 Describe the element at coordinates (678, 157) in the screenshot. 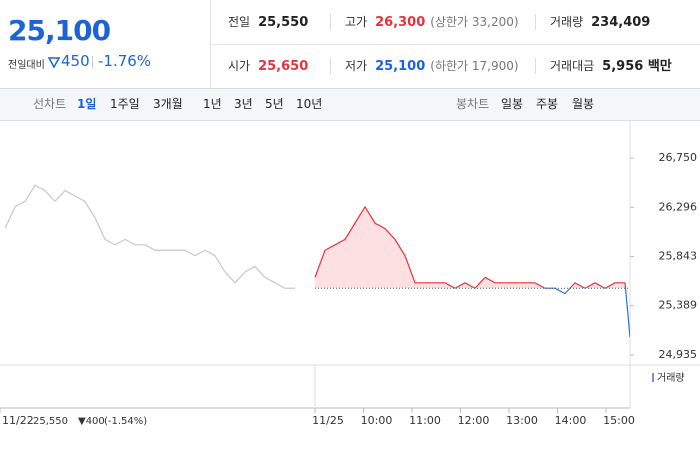

I see `y-tick-label: 26,750` at that location.